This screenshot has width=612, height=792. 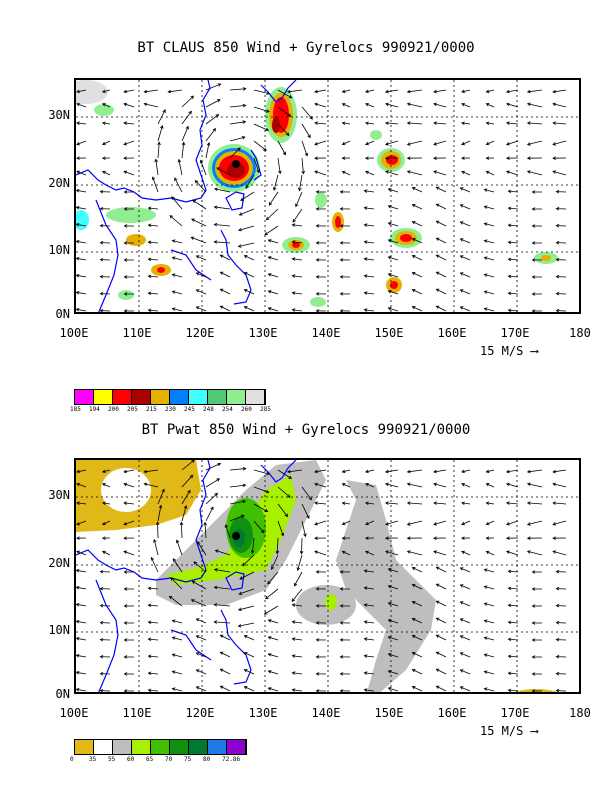 What do you see at coordinates (59, 563) in the screenshot?
I see `map2-lat-label: 20N` at bounding box center [59, 563].